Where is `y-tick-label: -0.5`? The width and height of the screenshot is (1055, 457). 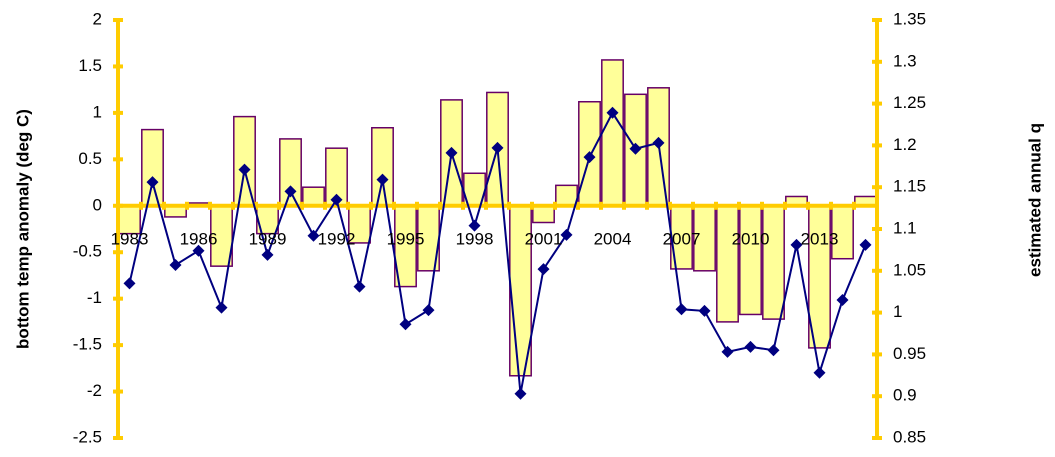
y-tick-label: -0.5 is located at coordinates (87, 251).